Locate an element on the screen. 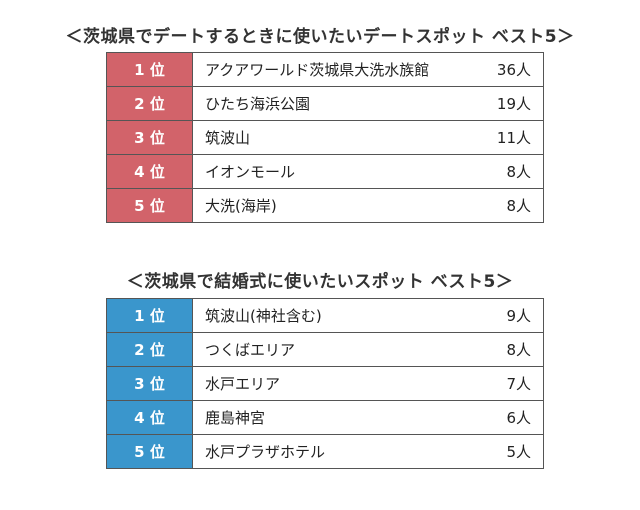 The height and width of the screenshot is (510, 640). spot-name: 大洗(海岸) is located at coordinates (327, 205).